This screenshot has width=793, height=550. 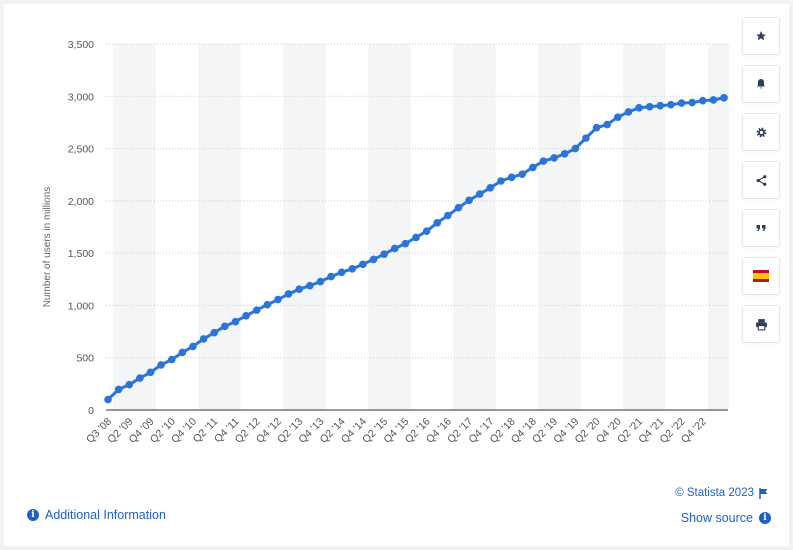 I want to click on chart-toolbar, so click(x=761, y=185).